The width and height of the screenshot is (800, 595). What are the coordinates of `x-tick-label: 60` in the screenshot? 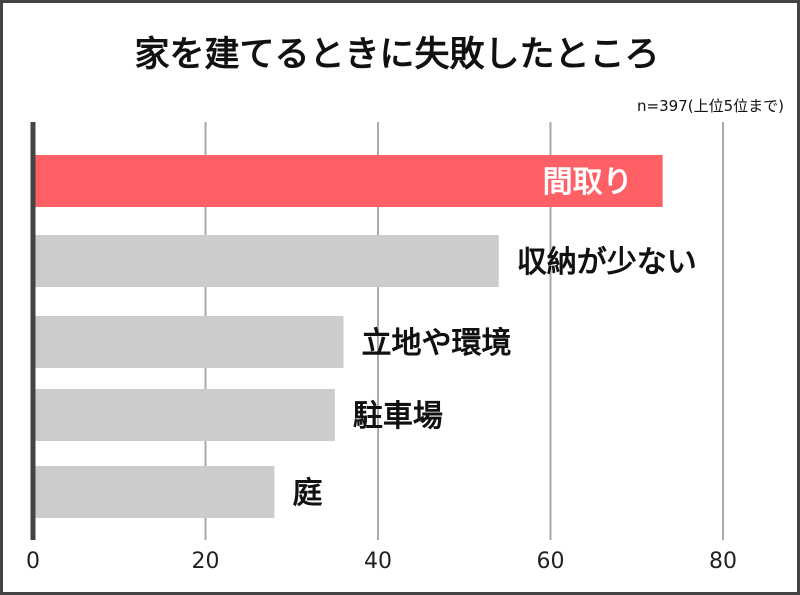 It's located at (551, 561).